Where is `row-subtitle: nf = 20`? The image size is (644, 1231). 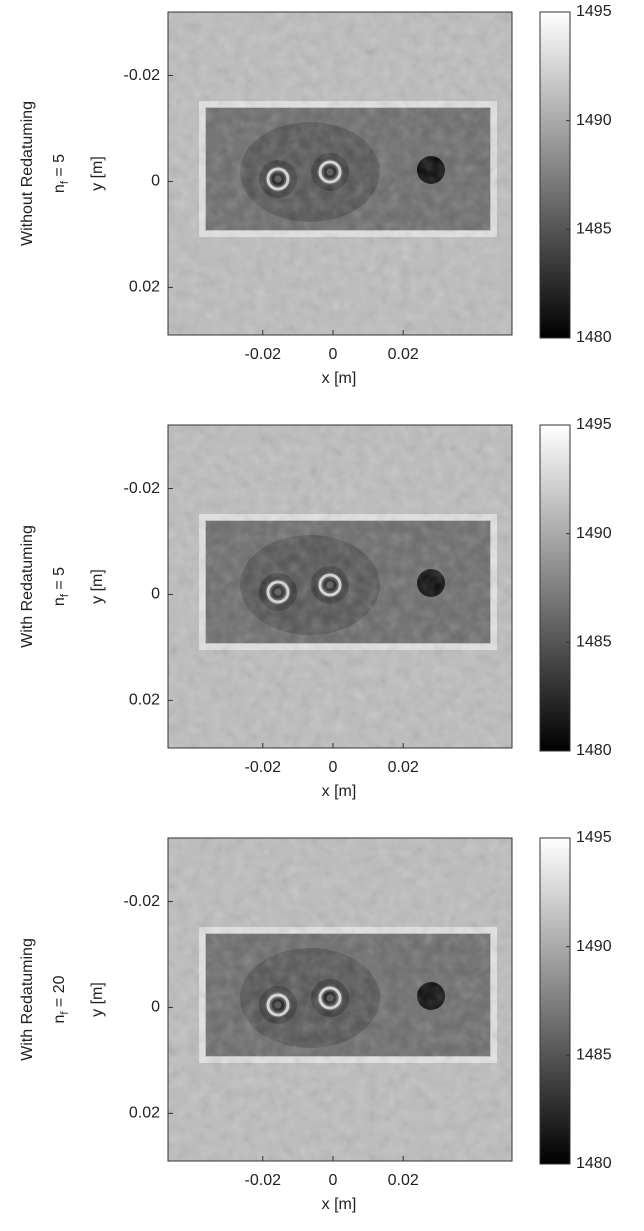 row-subtitle: nf = 20 is located at coordinates (61, 999).